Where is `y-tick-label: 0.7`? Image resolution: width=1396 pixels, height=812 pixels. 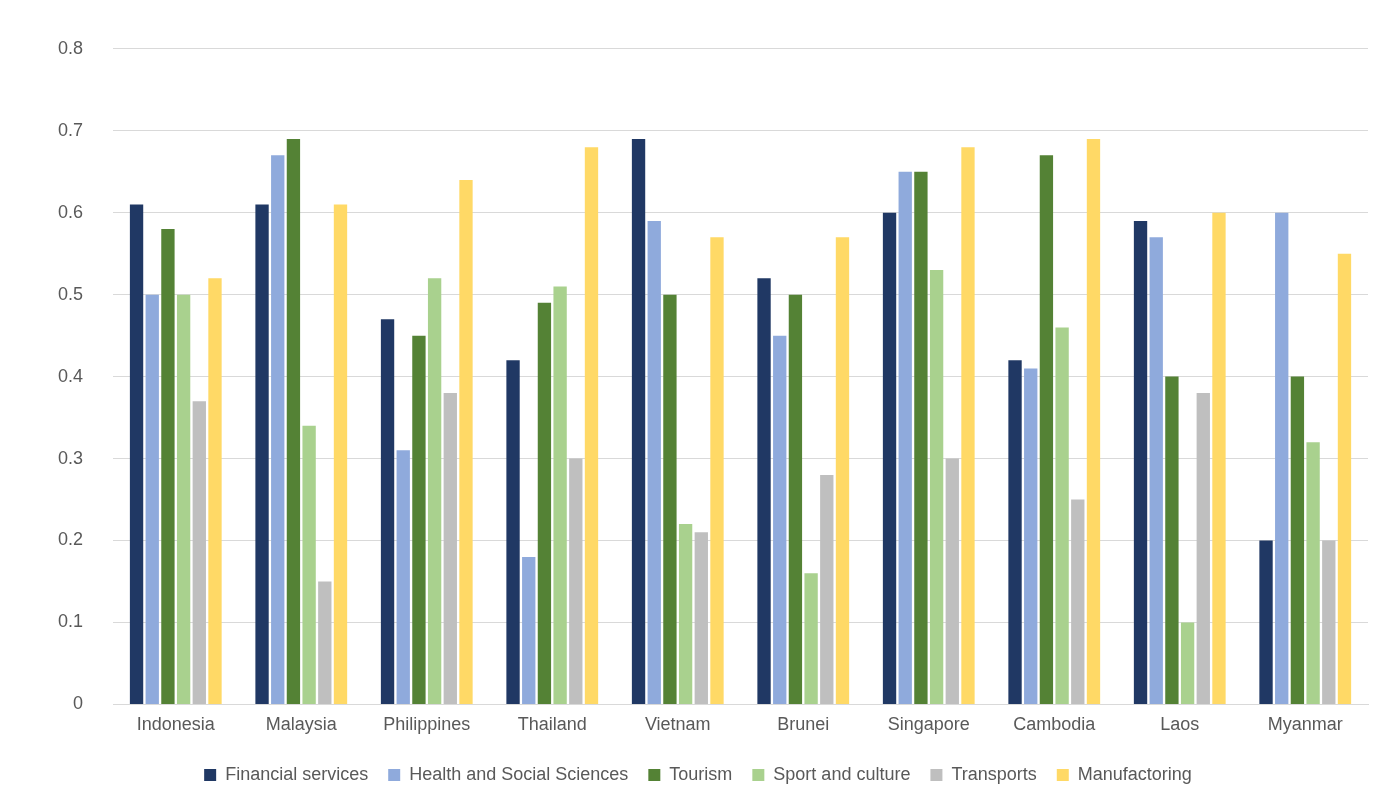 y-tick-label: 0.7 is located at coordinates (70, 129).